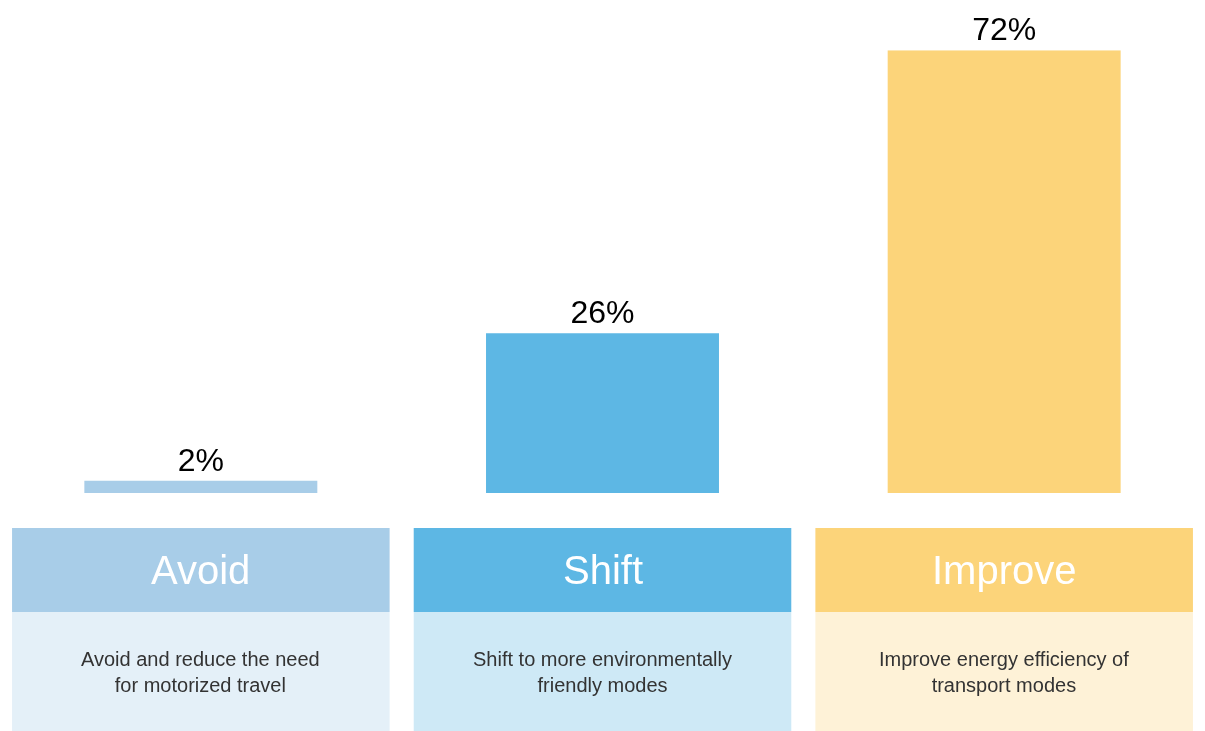 This screenshot has width=1205, height=731. What do you see at coordinates (1004, 29) in the screenshot?
I see `data-label: 72%` at bounding box center [1004, 29].